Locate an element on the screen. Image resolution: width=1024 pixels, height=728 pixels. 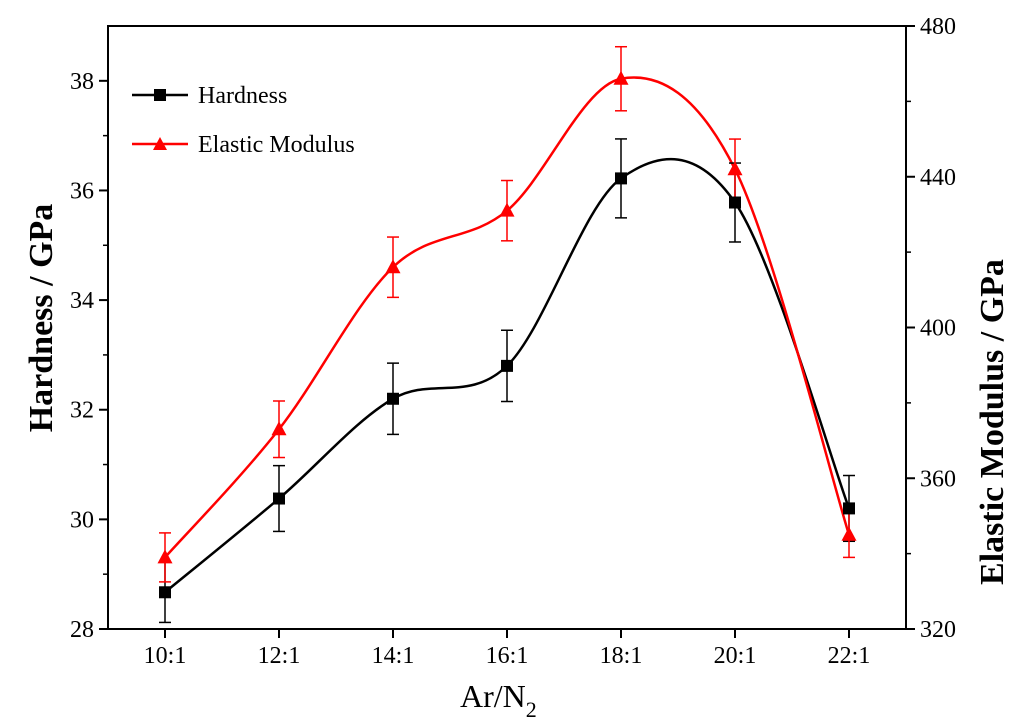
x-axis-title: Ar/N2 is located at coordinates (498, 700).